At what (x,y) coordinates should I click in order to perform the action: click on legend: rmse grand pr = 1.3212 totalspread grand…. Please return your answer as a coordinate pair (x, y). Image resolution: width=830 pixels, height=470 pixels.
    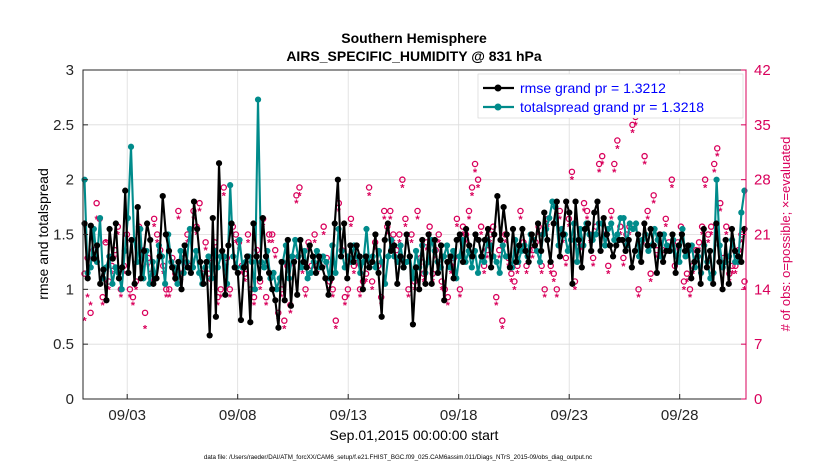
    Looking at the image, I should click on (610, 96).